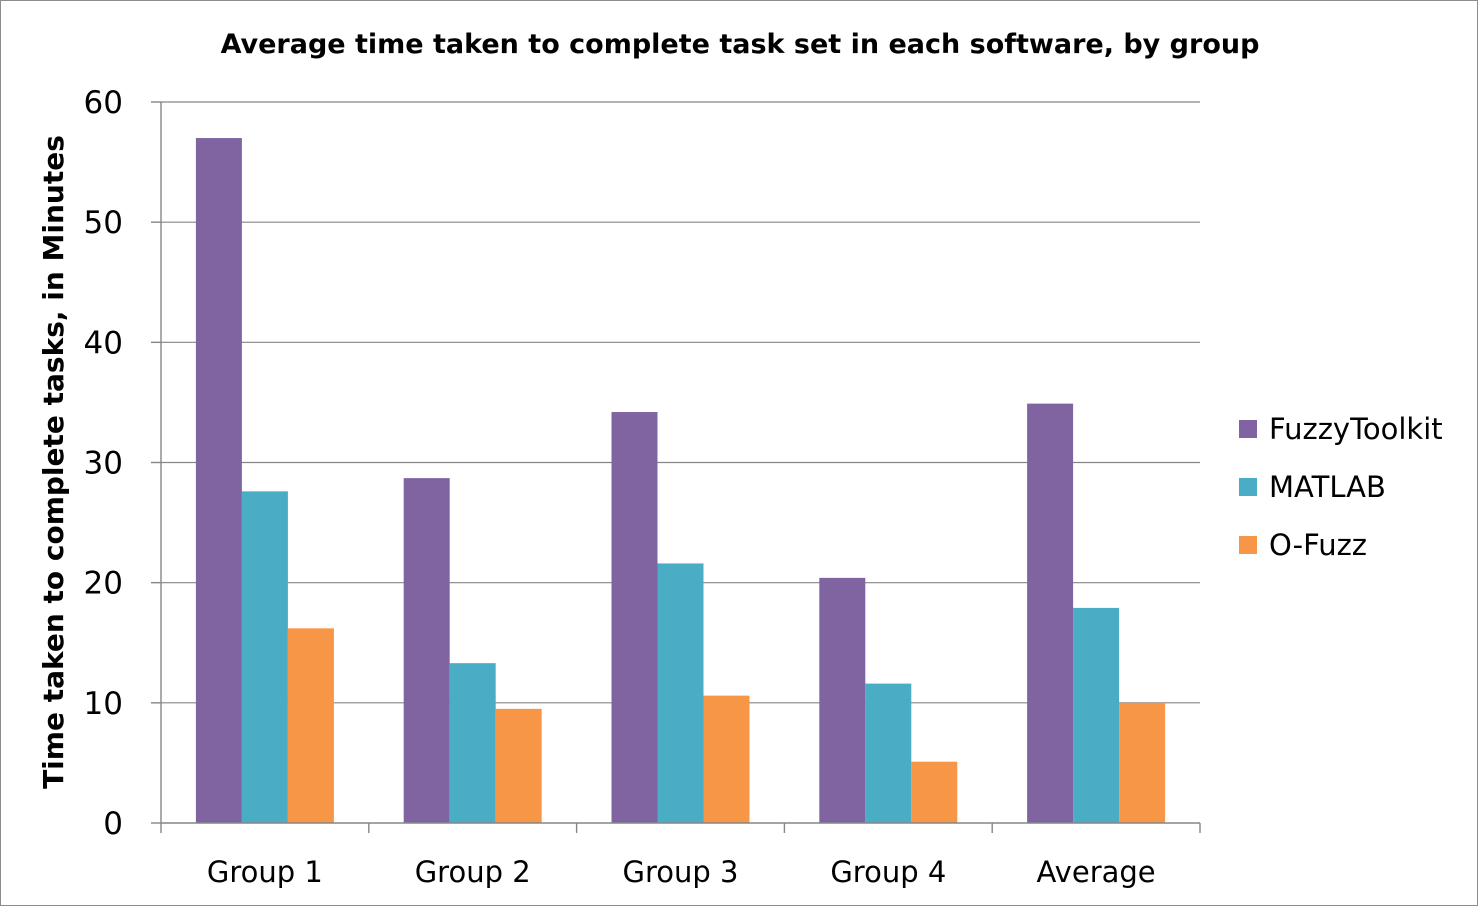  Describe the element at coordinates (473, 872) in the screenshot. I see `x-tick-label-group-2: Group 2` at that location.